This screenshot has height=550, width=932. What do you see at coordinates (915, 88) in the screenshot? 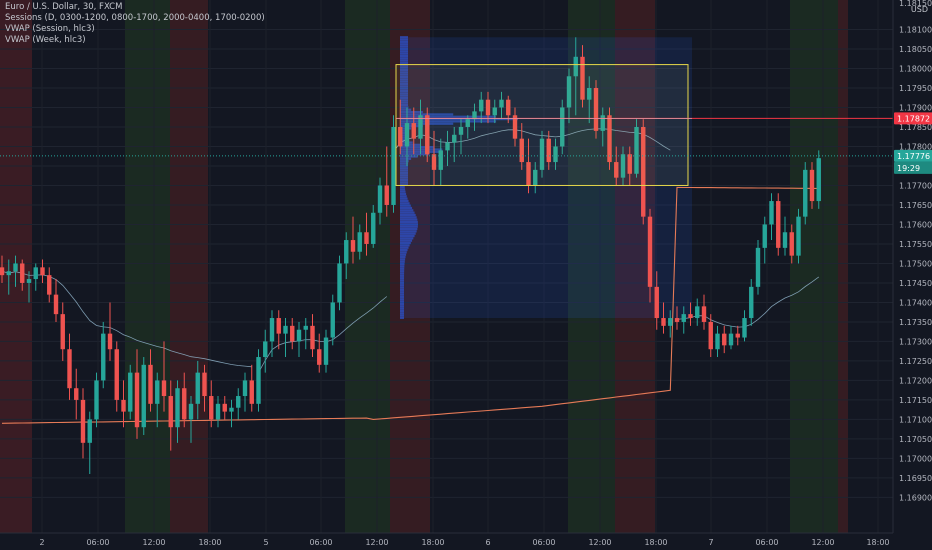
I see `price-tick-label: 1.17950` at bounding box center [915, 88].